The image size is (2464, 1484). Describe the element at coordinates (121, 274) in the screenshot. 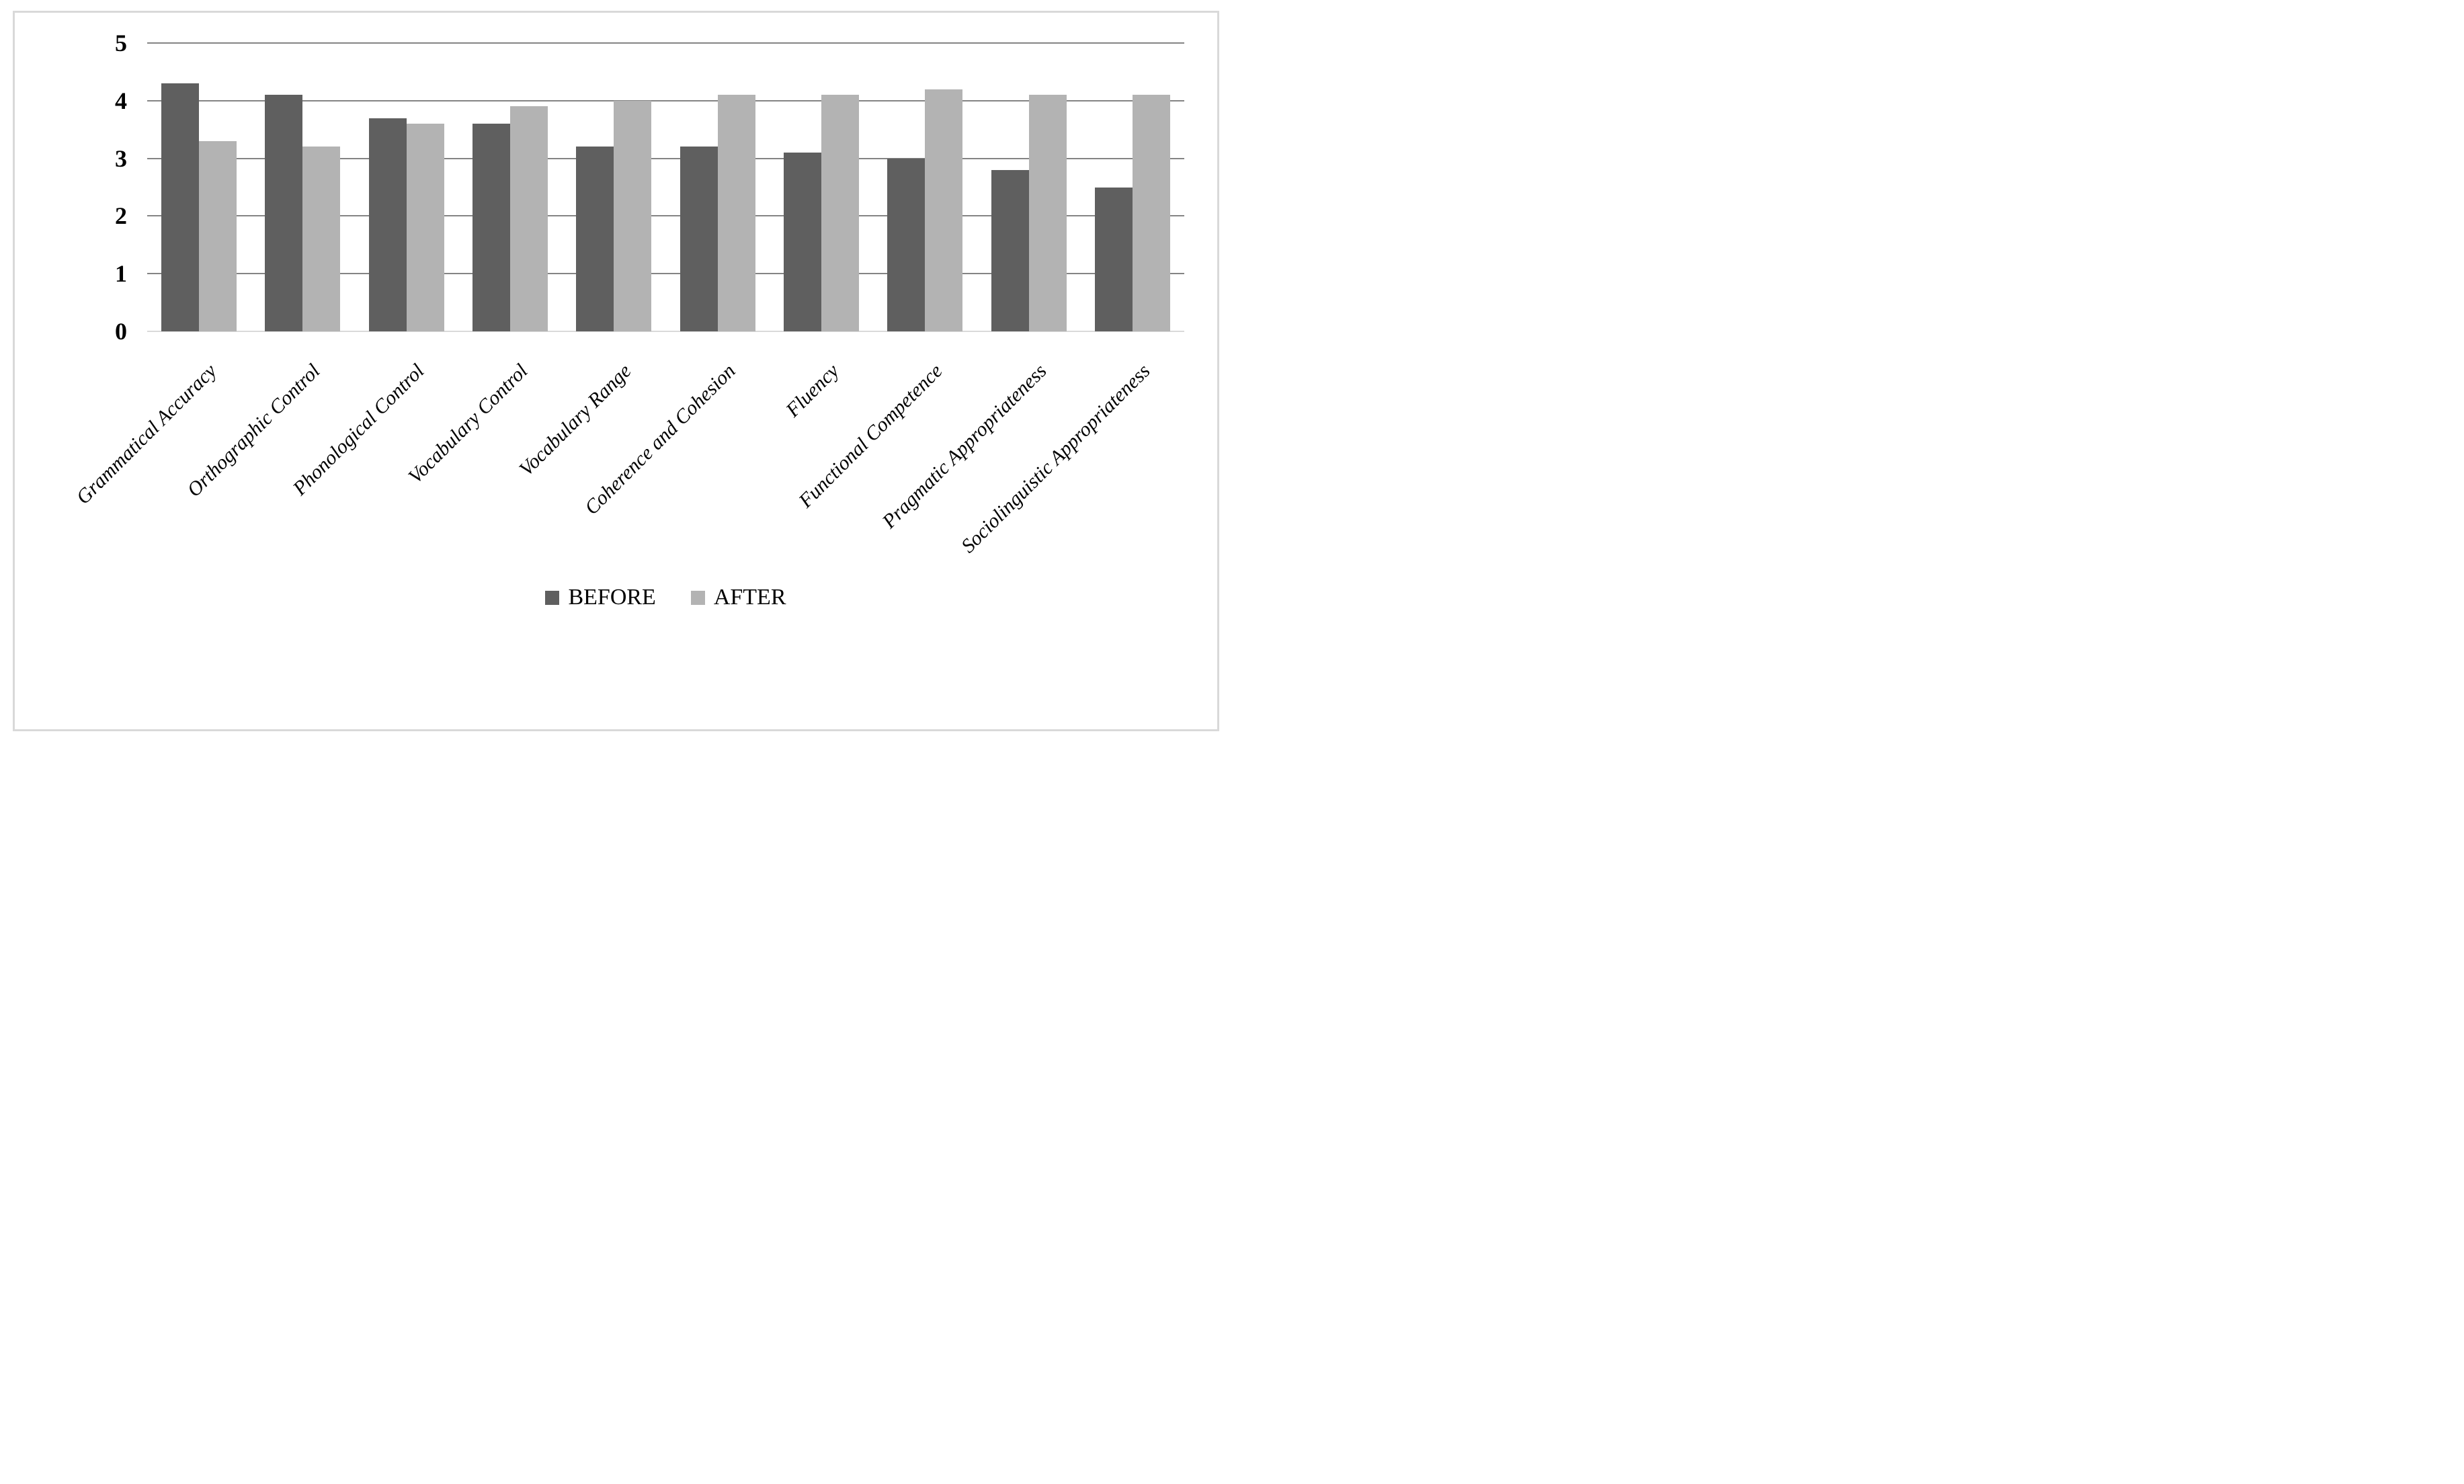

I see `y-axis-tick-label-1: 1` at that location.